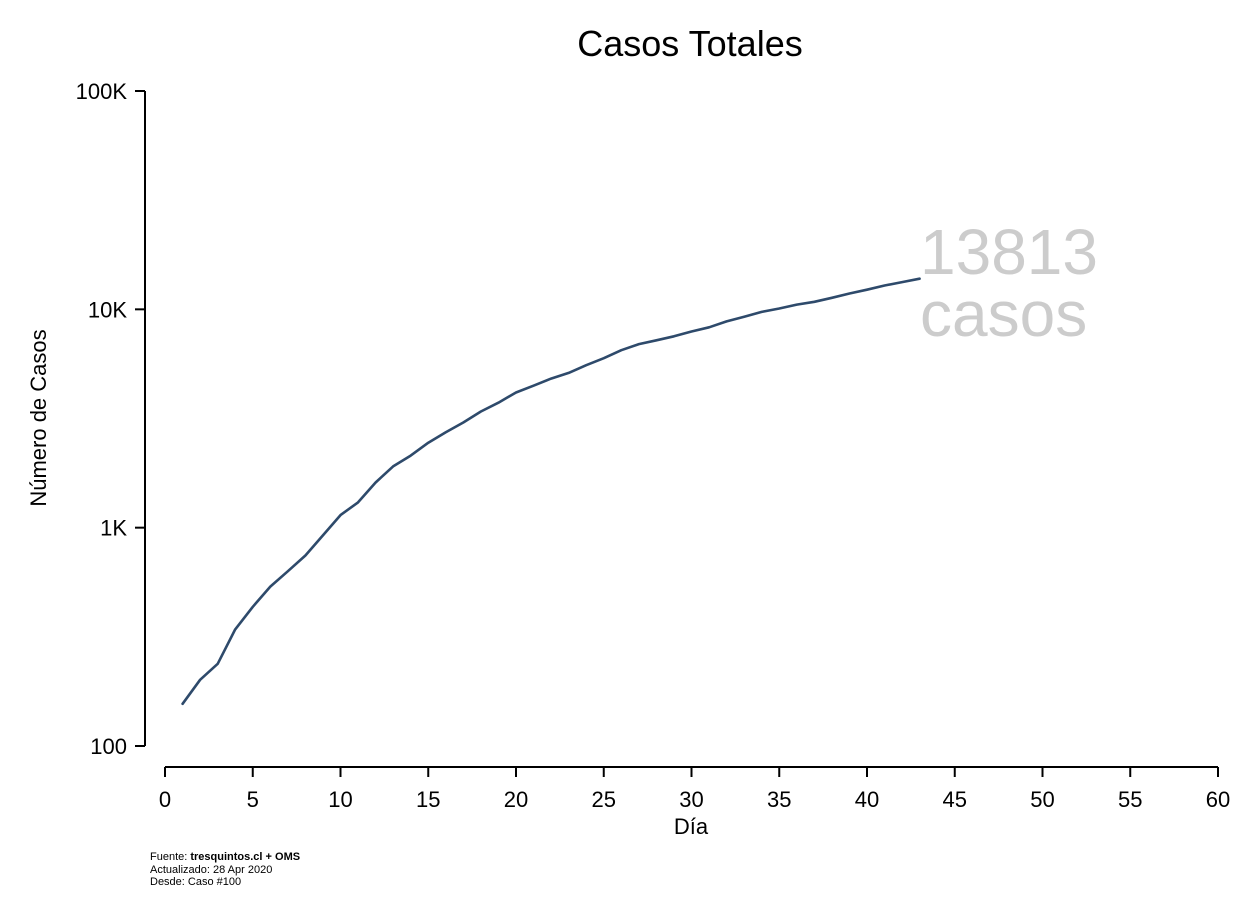  What do you see at coordinates (170, 857) in the screenshot?
I see `footer-source-prefix: Fuente:` at bounding box center [170, 857].